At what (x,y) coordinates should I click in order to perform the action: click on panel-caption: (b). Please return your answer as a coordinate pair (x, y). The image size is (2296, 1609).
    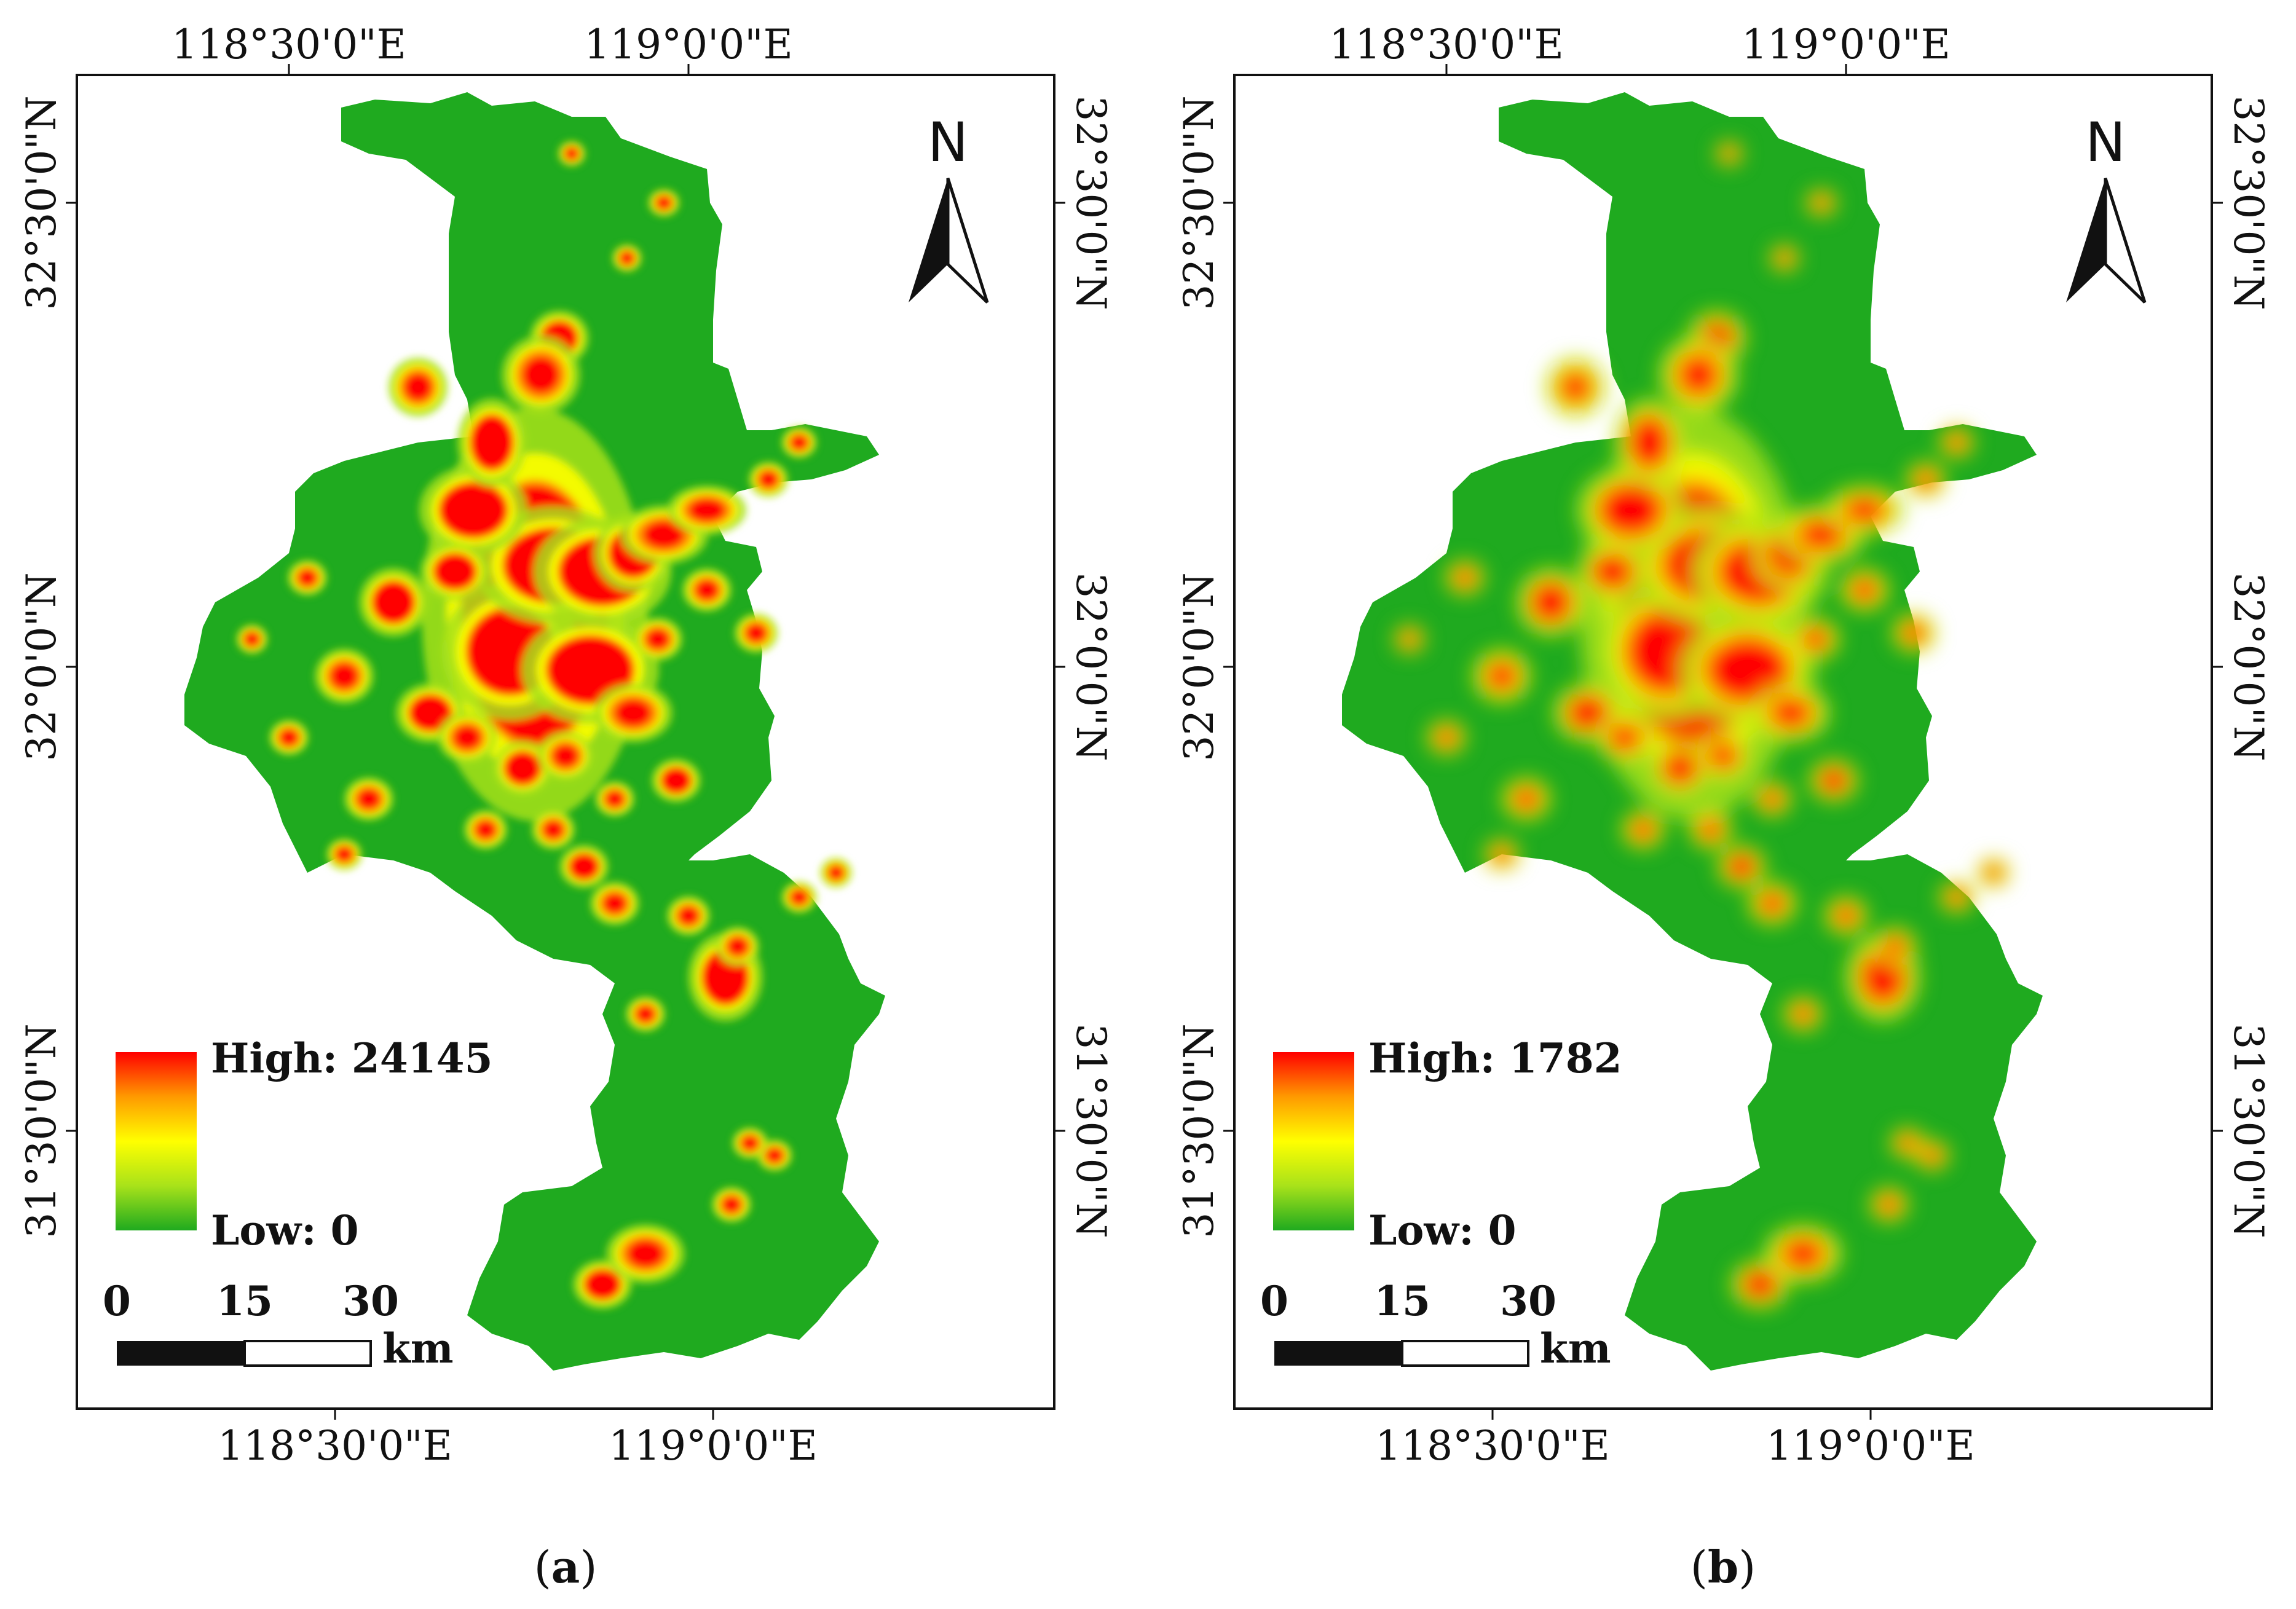
    Looking at the image, I should click on (1723, 1567).